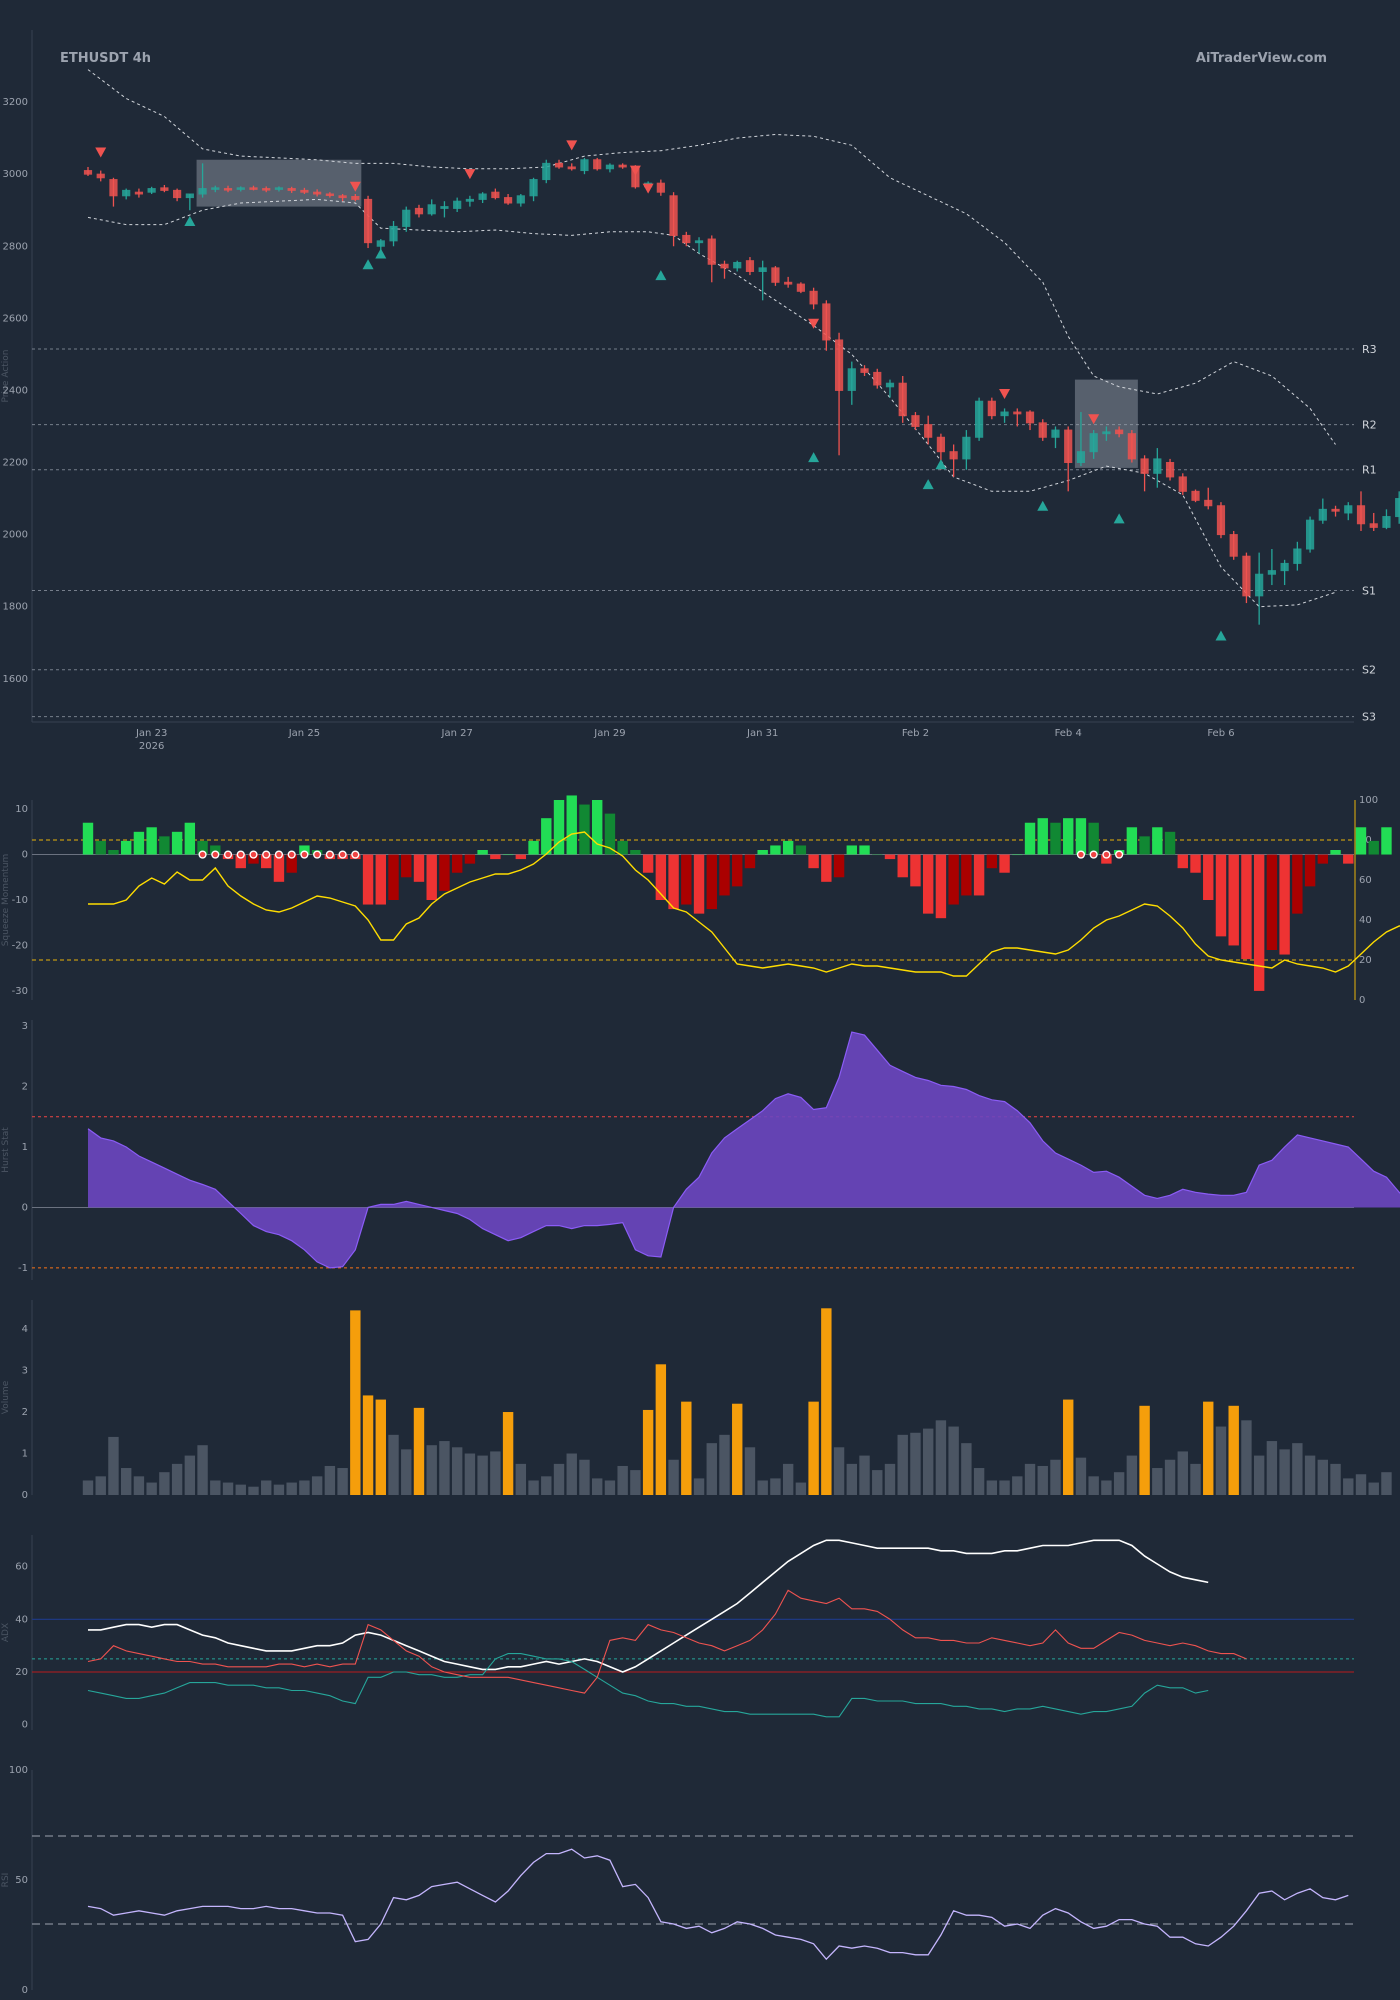  What do you see at coordinates (105, 58) in the screenshot?
I see `symbol-title: ETHUSDT 4h` at bounding box center [105, 58].